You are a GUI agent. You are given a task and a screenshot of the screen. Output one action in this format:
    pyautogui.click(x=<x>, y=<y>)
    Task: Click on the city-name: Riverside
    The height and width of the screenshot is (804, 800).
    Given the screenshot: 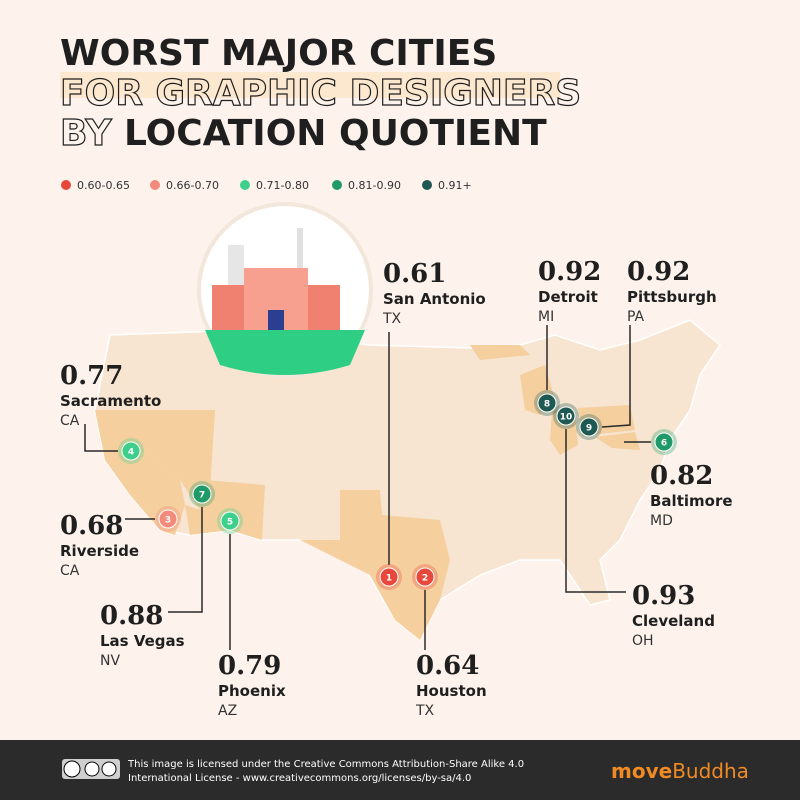 What is the action you would take?
    pyautogui.click(x=99, y=551)
    